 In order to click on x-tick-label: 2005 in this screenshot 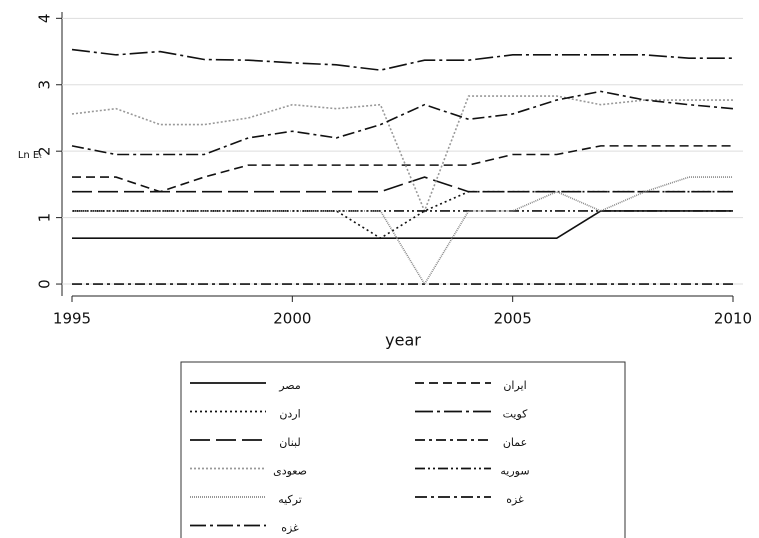, I will do `click(513, 319)`.